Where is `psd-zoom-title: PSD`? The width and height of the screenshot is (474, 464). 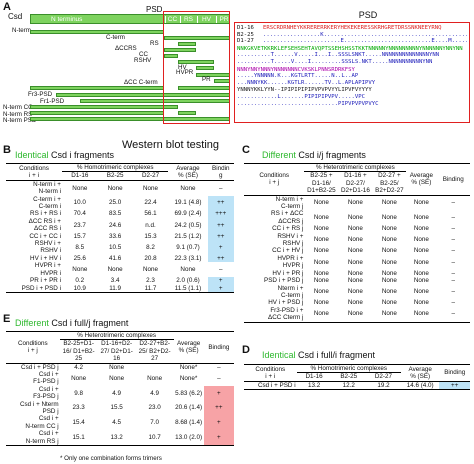 psd-zoom-title: PSD is located at coordinates (368, 15).